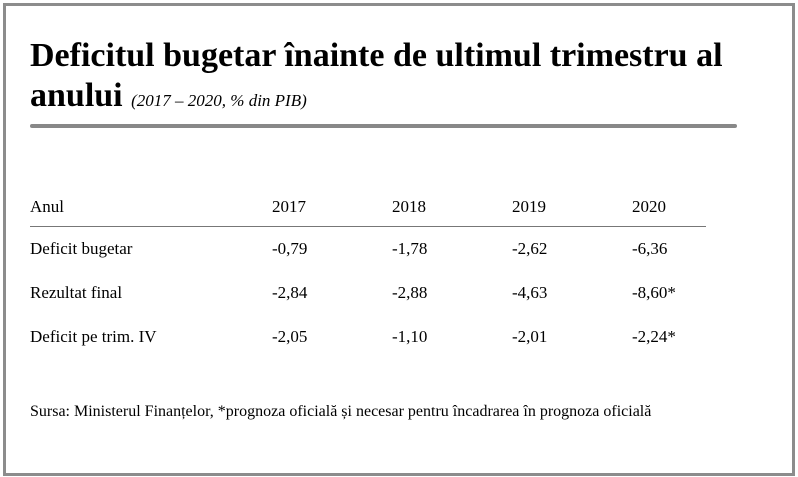 The width and height of the screenshot is (798, 477). I want to click on table-row: Deficit bugetar -0,79 -1,78 -2,62 -6,36, so click(368, 249).